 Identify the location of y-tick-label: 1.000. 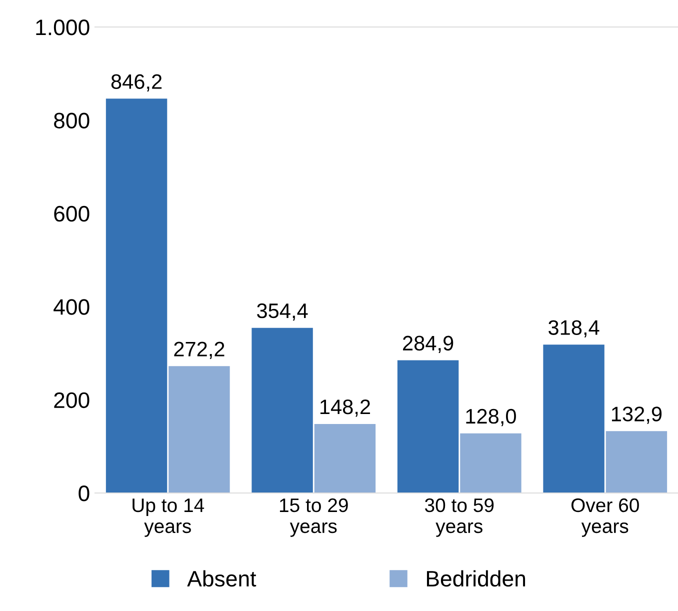
(63, 28).